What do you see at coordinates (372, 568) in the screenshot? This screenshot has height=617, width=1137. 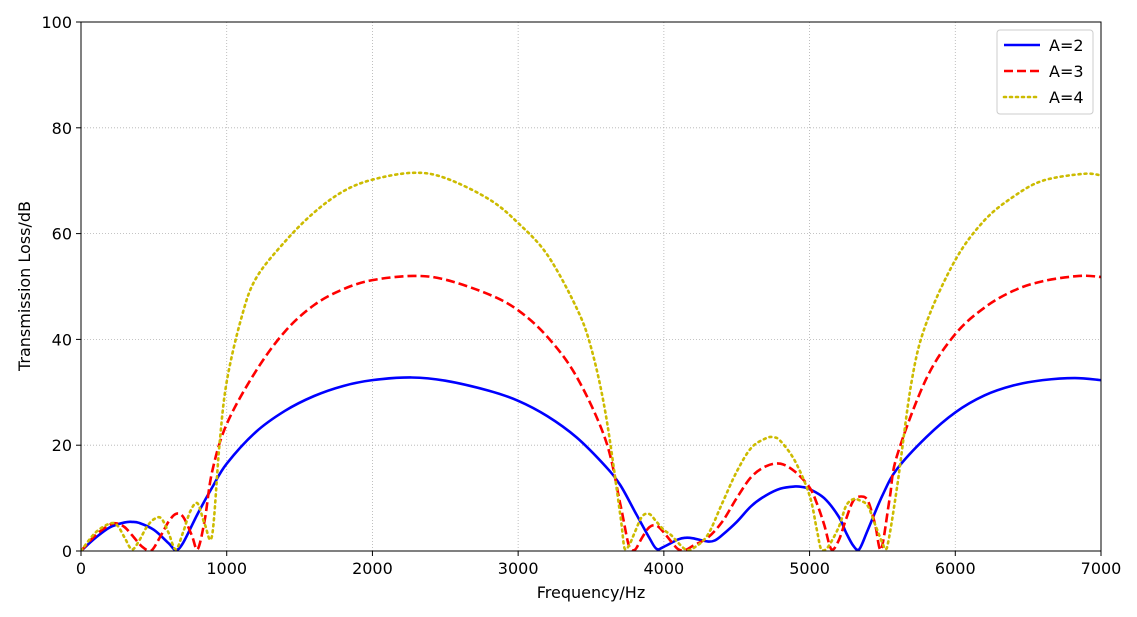 I see `x-tick-label: 2000` at bounding box center [372, 568].